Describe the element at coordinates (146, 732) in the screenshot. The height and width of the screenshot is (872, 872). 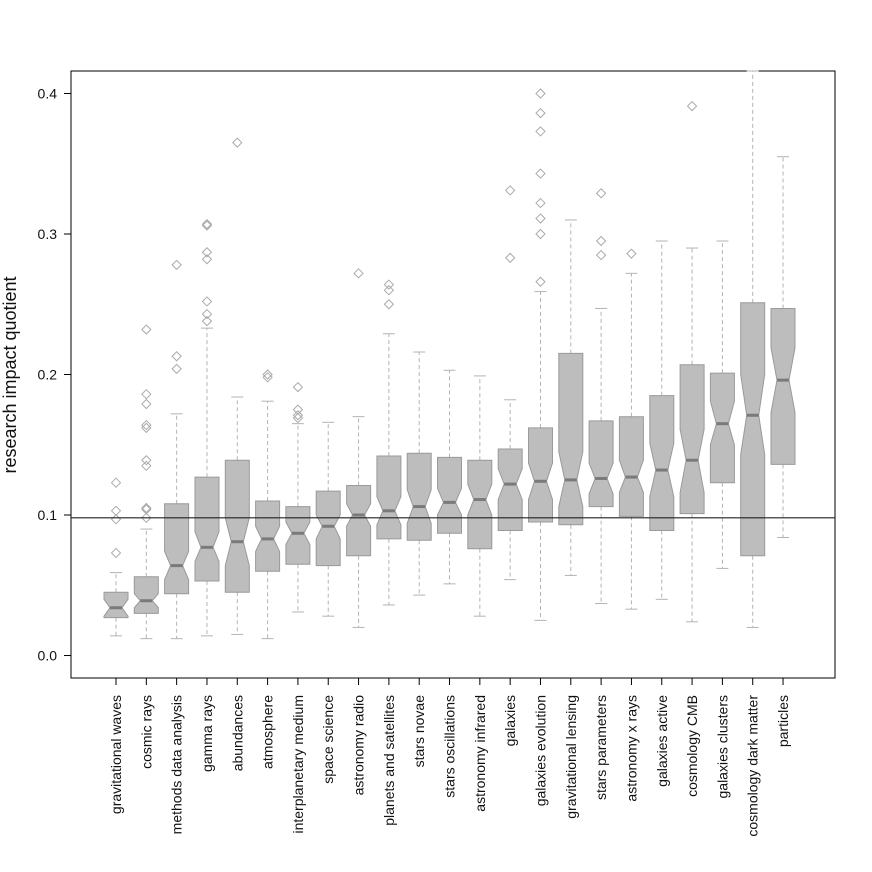
I see `category-label: cosmic rays` at that location.